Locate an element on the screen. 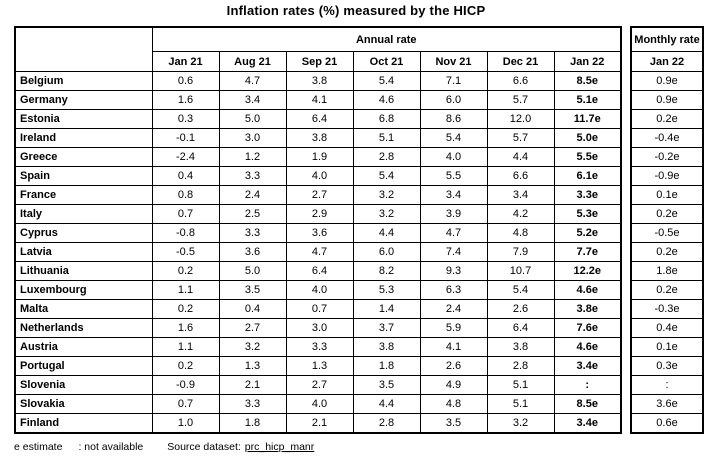 The width and height of the screenshot is (712, 464). monthly-table-row: 0.4e is located at coordinates (667, 328).